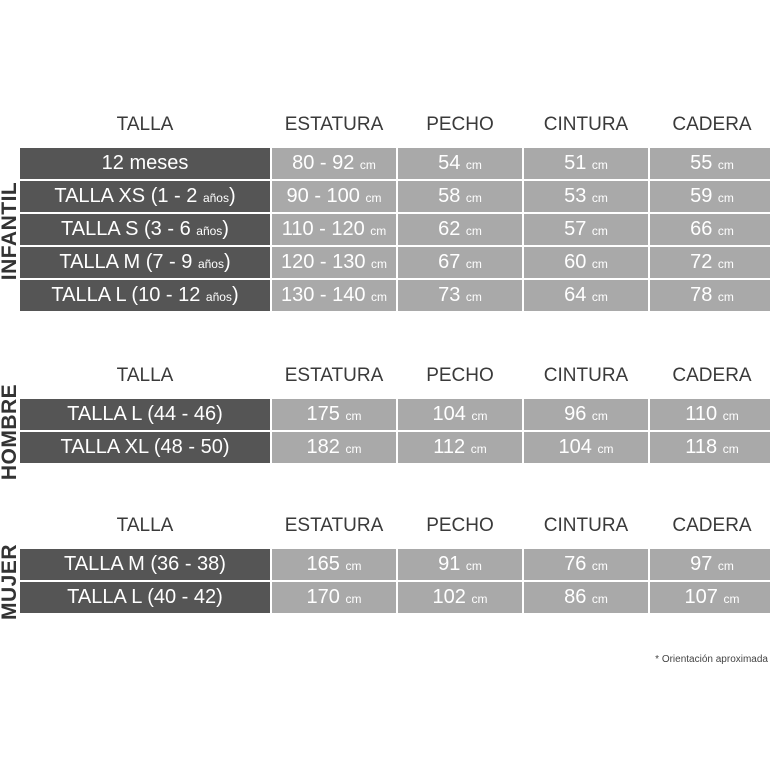  What do you see at coordinates (460, 196) in the screenshot?
I see `measurement-cell: 58 cm` at bounding box center [460, 196].